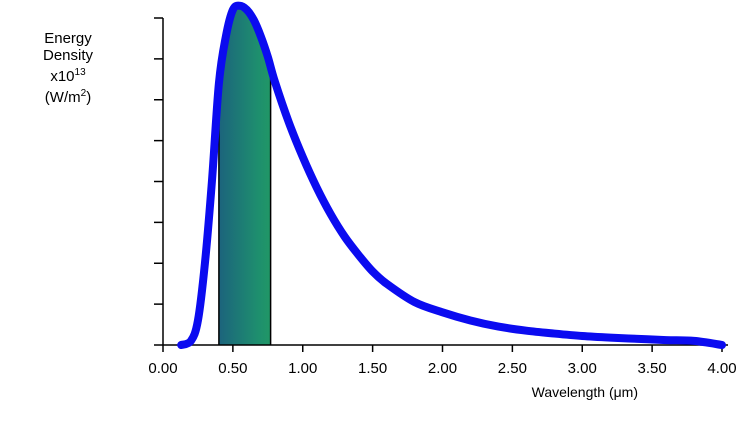 The width and height of the screenshot is (749, 424). Describe the element at coordinates (512, 368) in the screenshot. I see `x-tick-label: 2.50` at that location.